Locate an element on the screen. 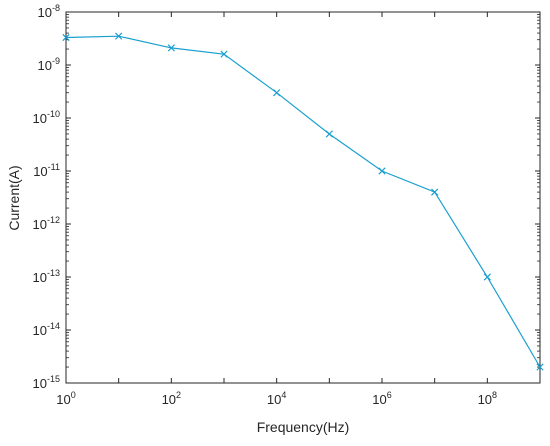  y-tick-label: 10⁻¹³ is located at coordinates (46, 276).